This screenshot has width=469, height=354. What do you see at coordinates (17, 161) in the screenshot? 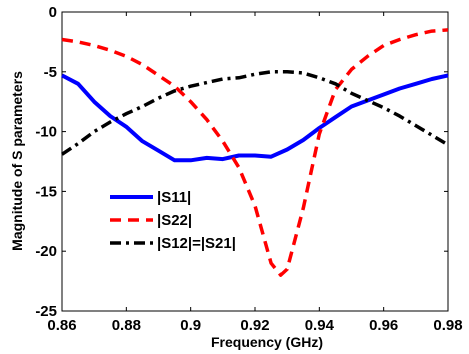
I see `y-axis-title: Magnitude of S parameters` at bounding box center [17, 161].